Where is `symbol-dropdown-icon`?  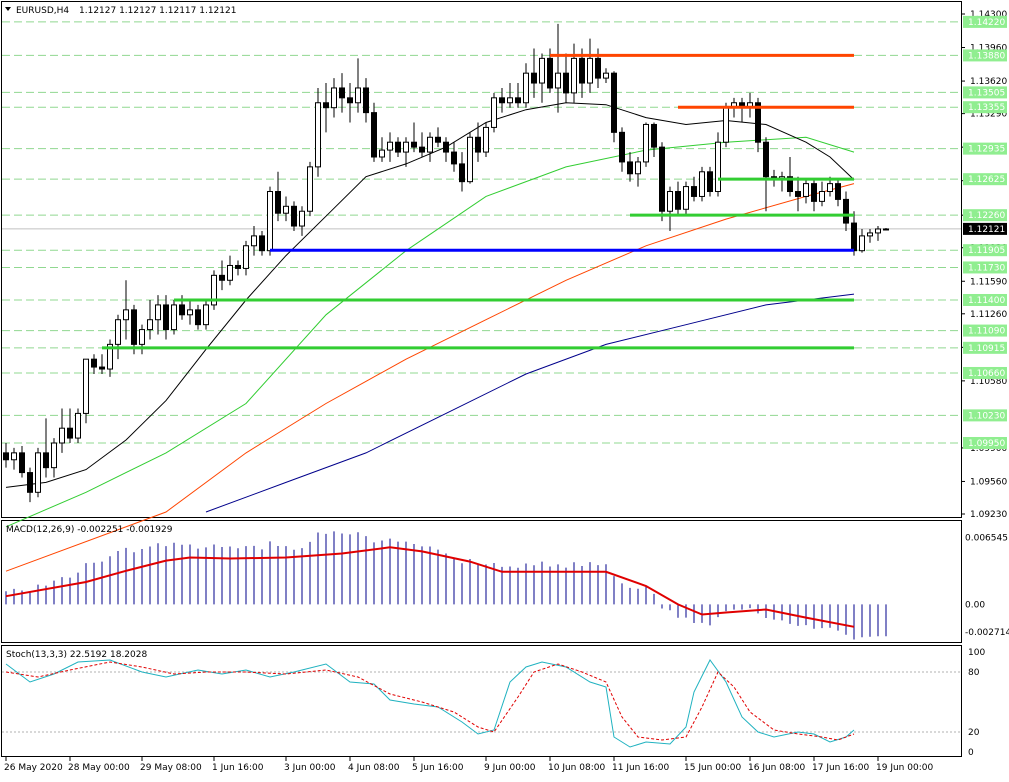
symbol-dropdown-icon is located at coordinates (8, 9).